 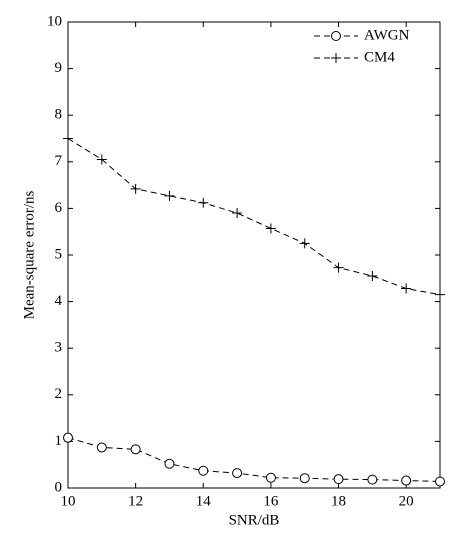 I want to click on y-tick-label: 3, so click(x=59, y=348).